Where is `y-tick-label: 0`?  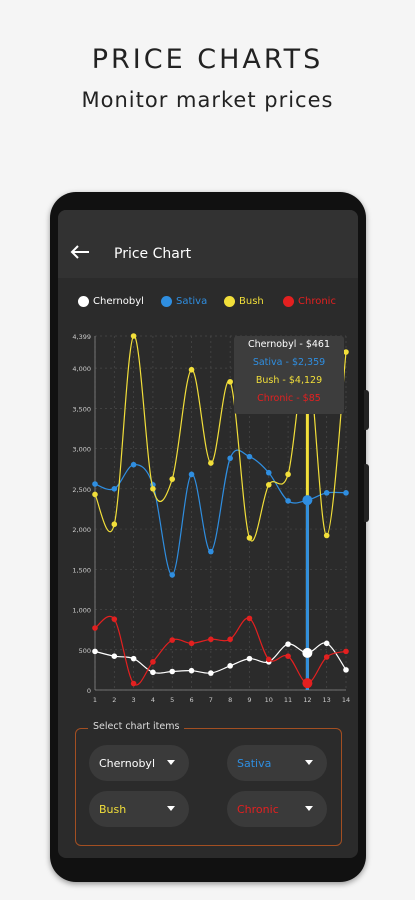
y-tick-label: 0 is located at coordinates (89, 691).